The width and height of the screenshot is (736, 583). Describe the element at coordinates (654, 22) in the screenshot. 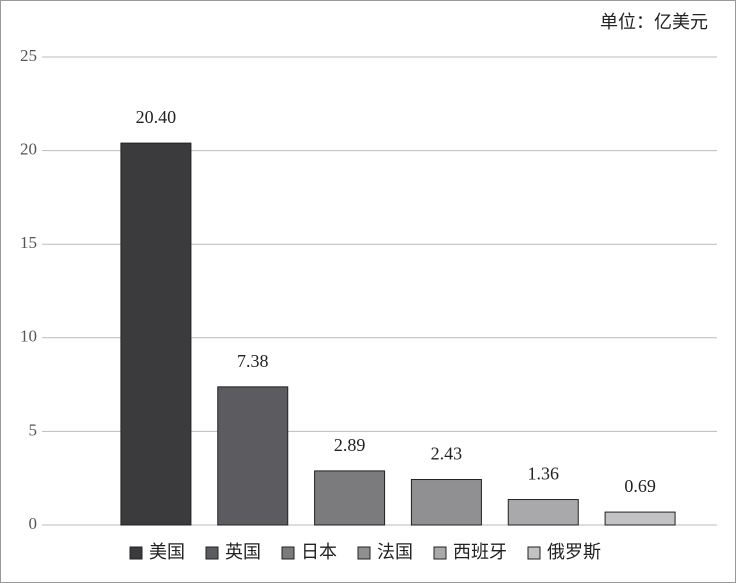

I see `unit-label: 单位：亿美元` at that location.